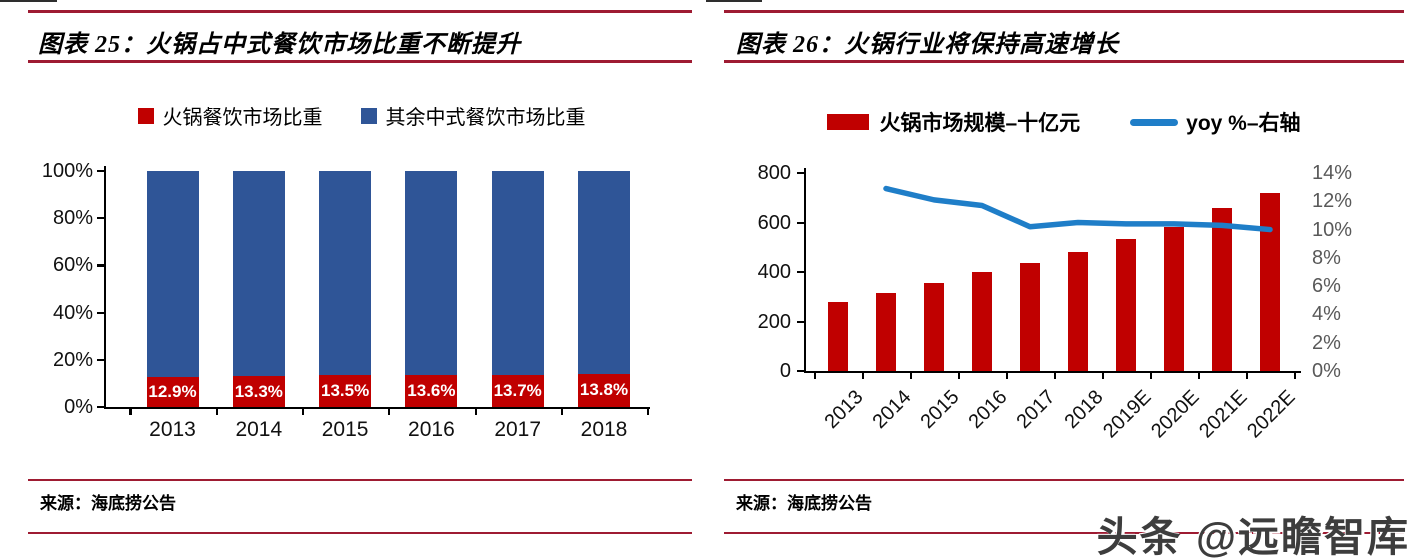 The image size is (1412, 560). I want to click on right-axis-label: 6%, so click(1326, 286).